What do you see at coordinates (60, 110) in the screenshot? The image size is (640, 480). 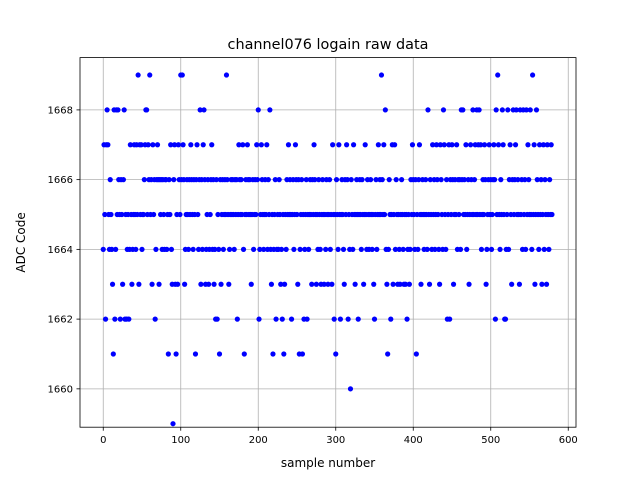 I see `y-tick-label: 1668` at bounding box center [60, 110].